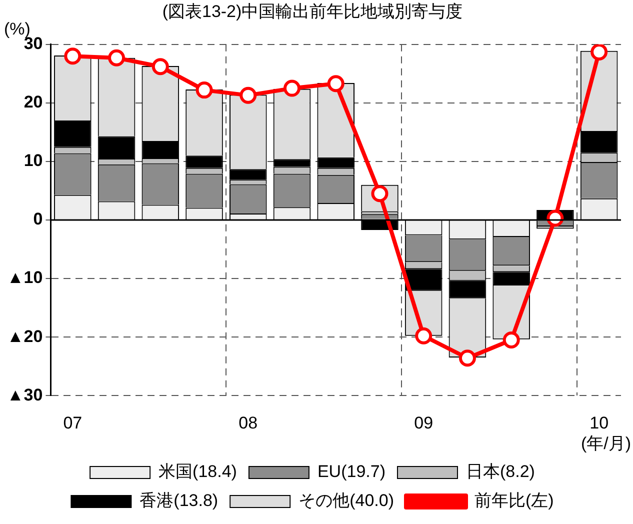 The height and width of the screenshot is (524, 633). What do you see at coordinates (312, 11) in the screenshot?
I see `chart-title: (図表13-2)中国輸出前年比地域別寄与度` at bounding box center [312, 11].